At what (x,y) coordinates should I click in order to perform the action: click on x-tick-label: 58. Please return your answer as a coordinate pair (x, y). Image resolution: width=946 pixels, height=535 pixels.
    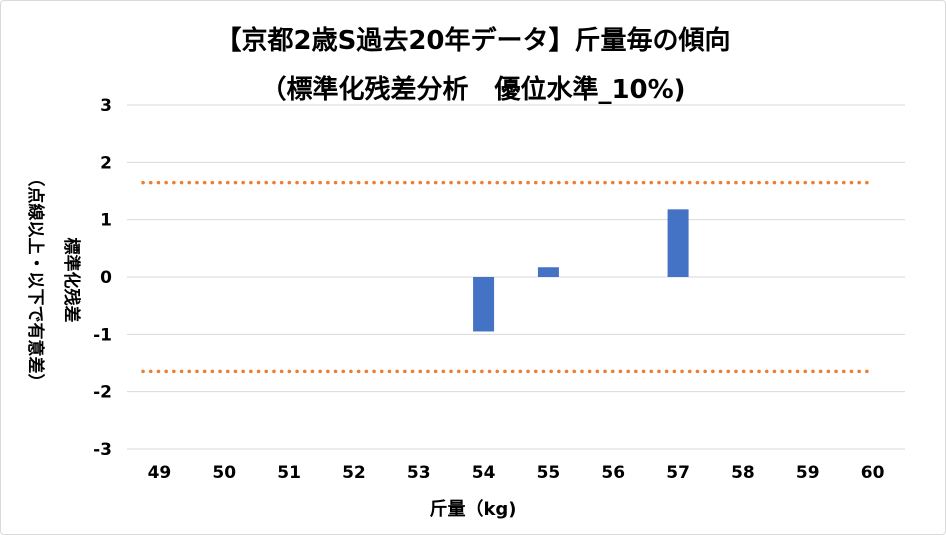
    Looking at the image, I should click on (743, 473).